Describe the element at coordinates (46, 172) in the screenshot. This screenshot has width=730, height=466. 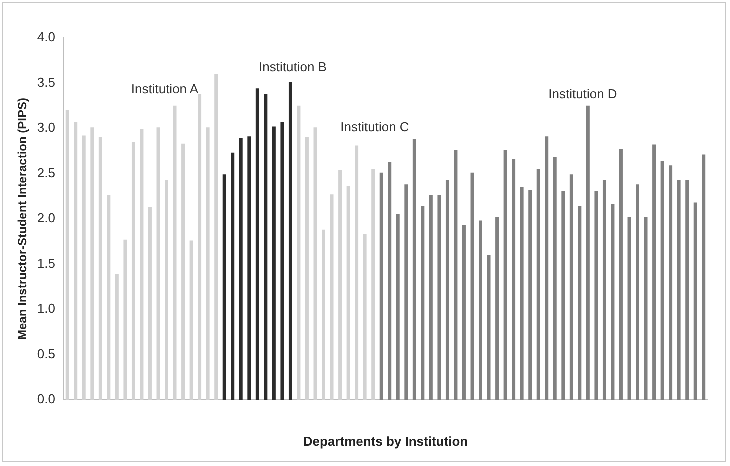
I see `y-tick-label: 2.5` at that location.